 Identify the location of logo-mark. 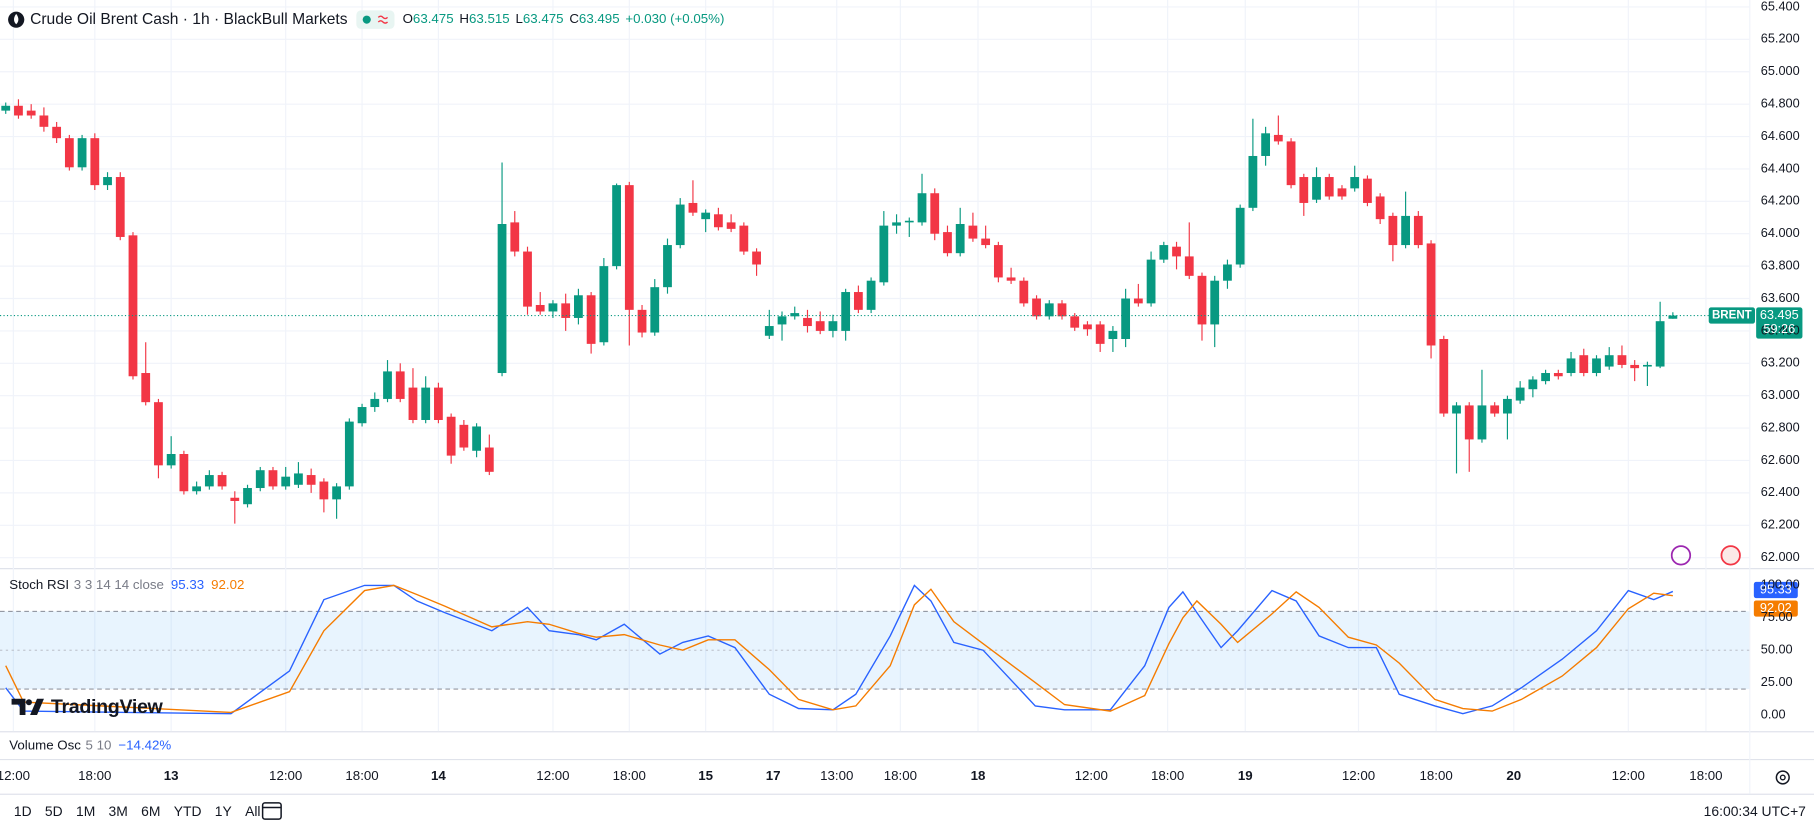
(27, 706).